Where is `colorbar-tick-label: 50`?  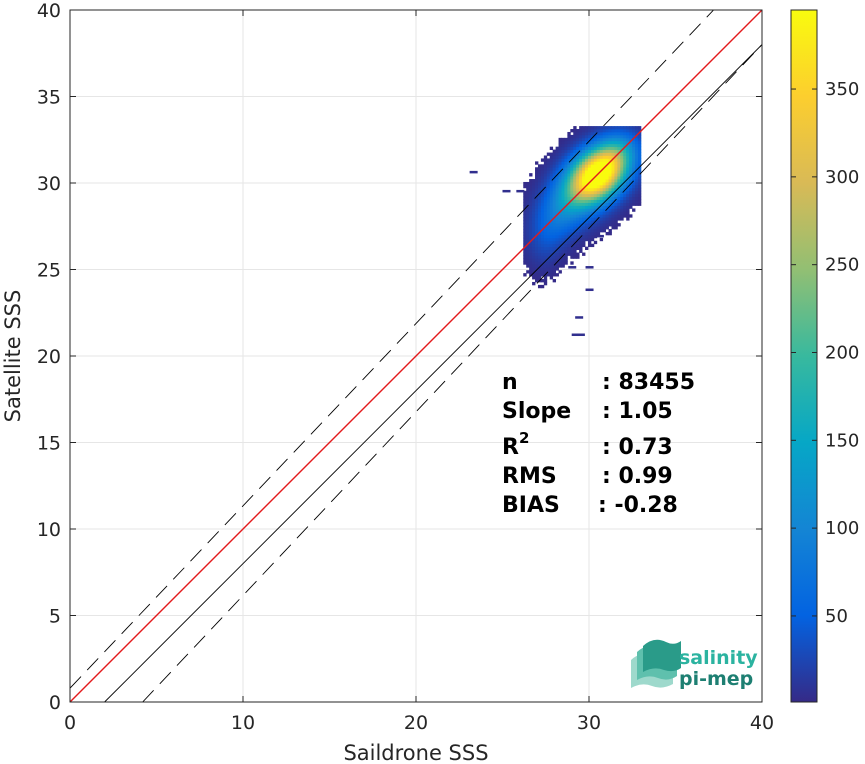 colorbar-tick-label: 50 is located at coordinates (836, 616).